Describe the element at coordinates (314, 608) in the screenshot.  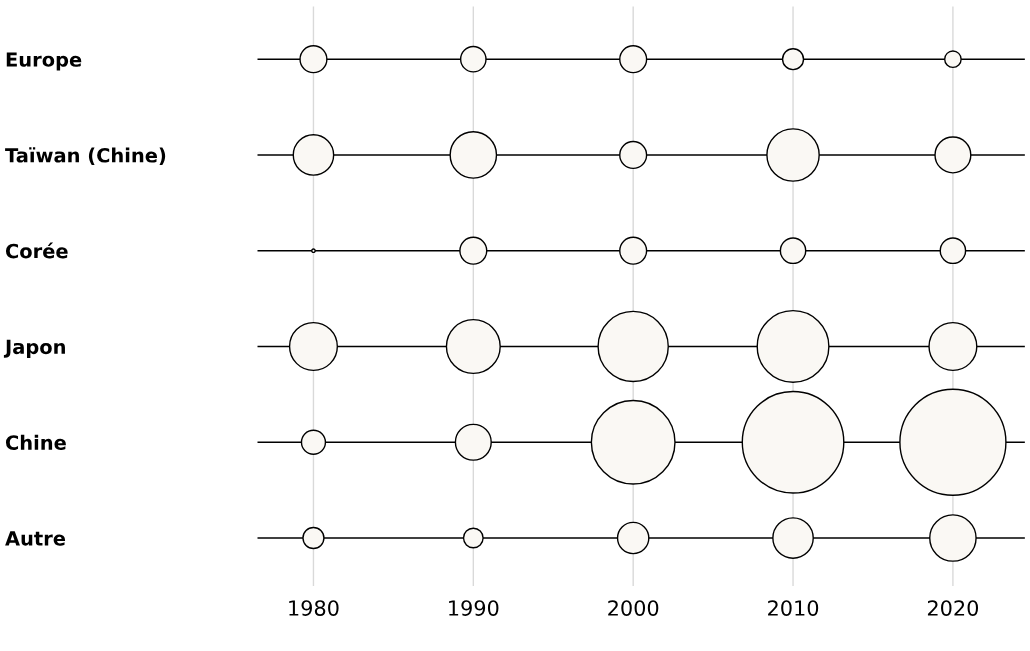
I see `x-tick-label: 1980` at that location.